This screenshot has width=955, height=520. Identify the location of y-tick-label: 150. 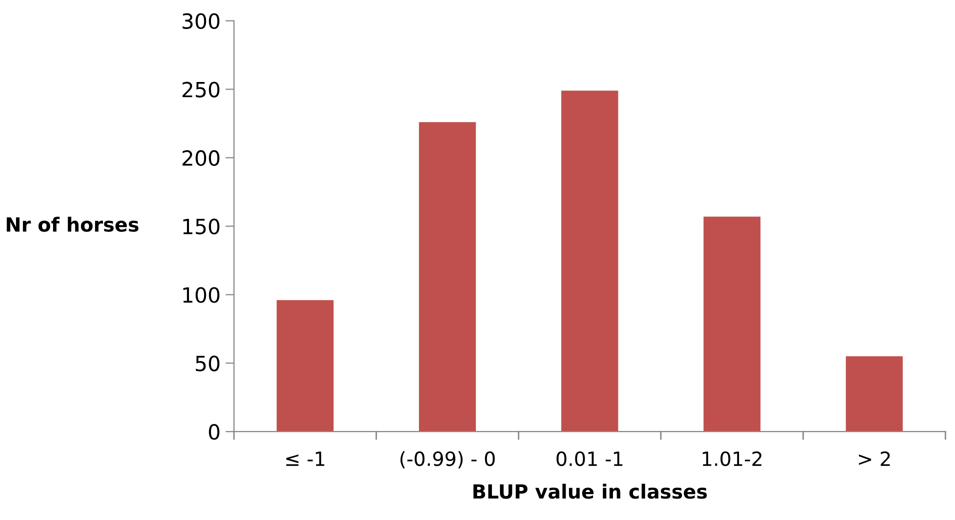
(201, 226).